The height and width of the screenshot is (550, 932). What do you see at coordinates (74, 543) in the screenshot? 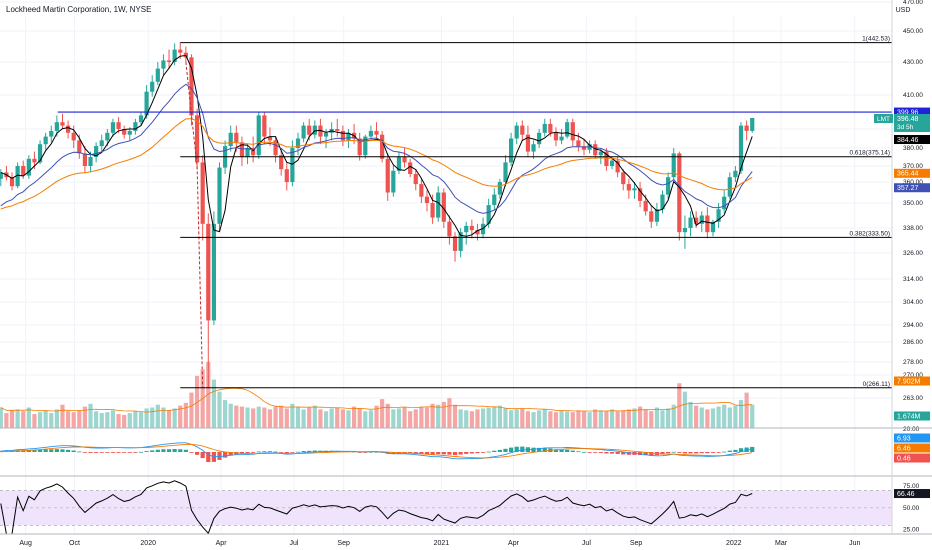
I see `time-tick-label: Oct` at bounding box center [74, 543].